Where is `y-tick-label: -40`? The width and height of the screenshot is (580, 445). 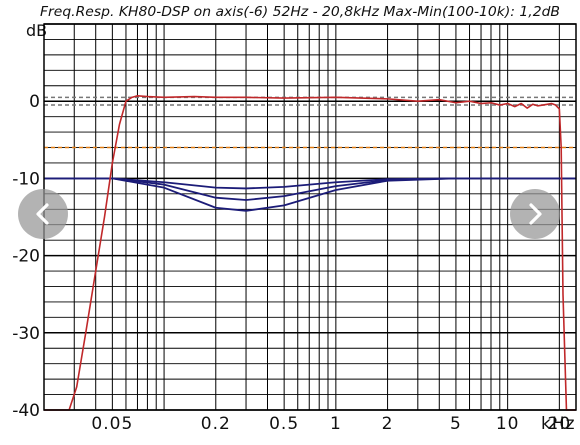 y-tick-label: -40 is located at coordinates (26, 411).